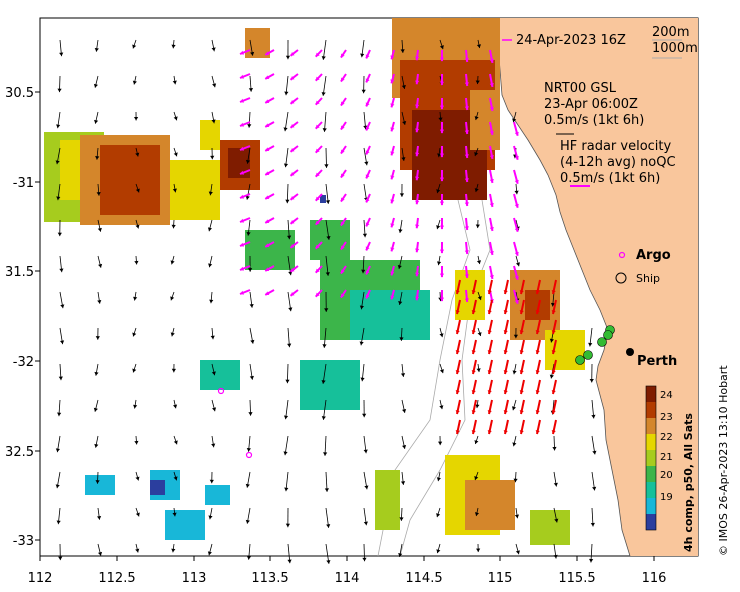 Image resolution: width=740 pixels, height=592 pixels. I want to click on date-label: 24-Apr-2023 16Z, so click(571, 40).